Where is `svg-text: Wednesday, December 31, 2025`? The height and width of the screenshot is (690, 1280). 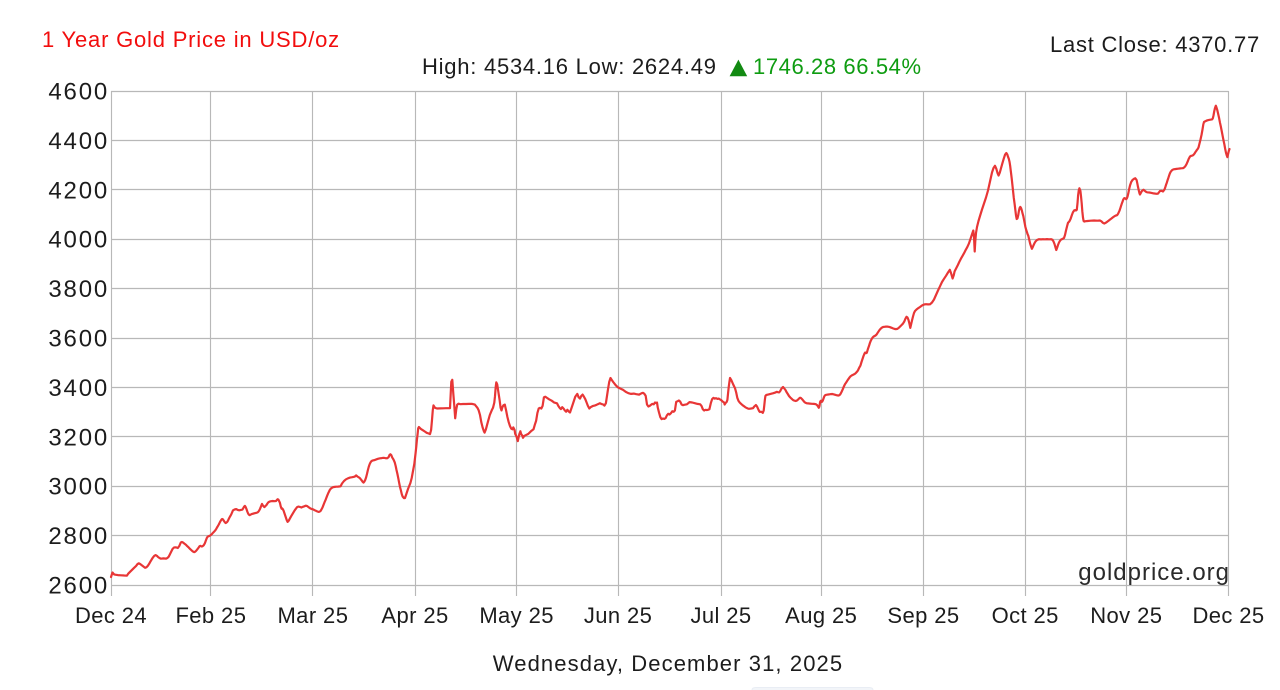
svg-text: Wednesday, December 31, 2025 is located at coordinates (668, 663).